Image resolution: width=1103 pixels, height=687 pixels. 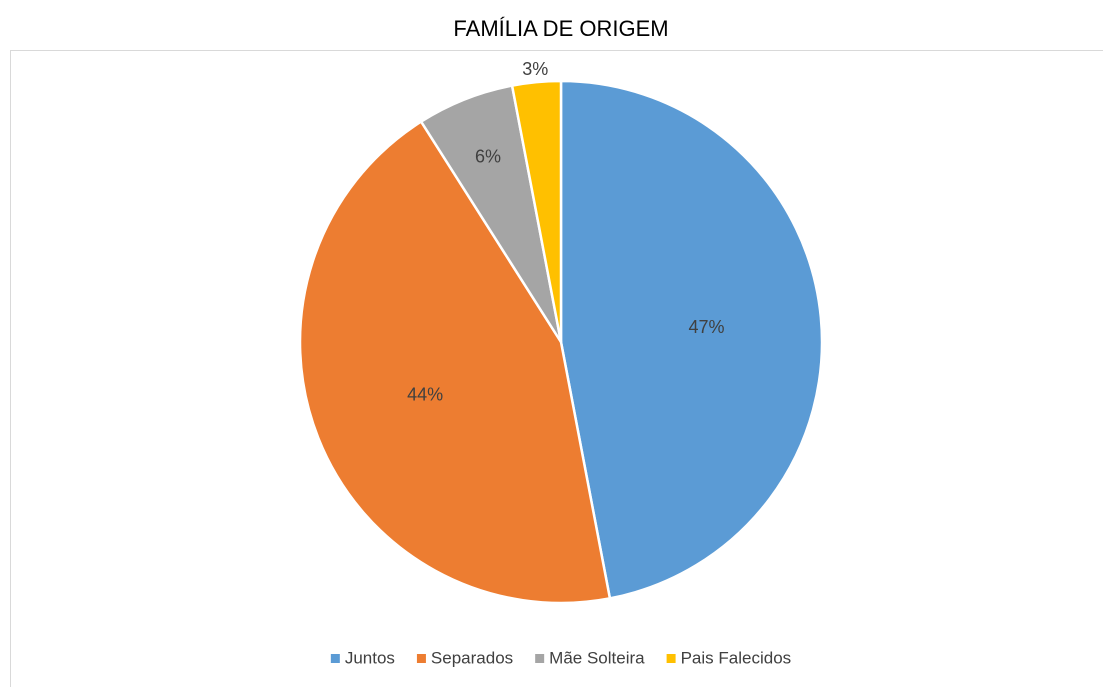 What do you see at coordinates (370, 657) in the screenshot?
I see `legend-label: Juntos` at bounding box center [370, 657].